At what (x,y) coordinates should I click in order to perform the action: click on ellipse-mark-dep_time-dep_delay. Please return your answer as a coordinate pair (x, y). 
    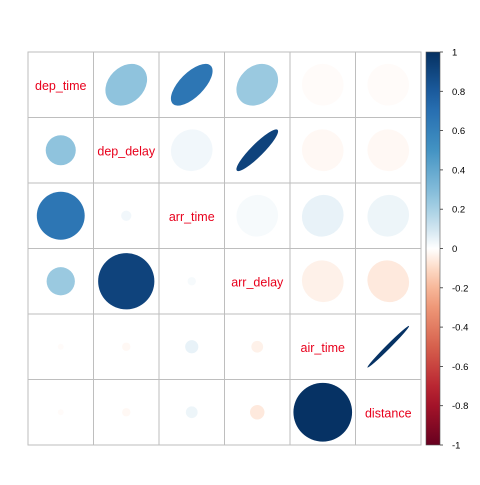
    Looking at the image, I should click on (126, 84).